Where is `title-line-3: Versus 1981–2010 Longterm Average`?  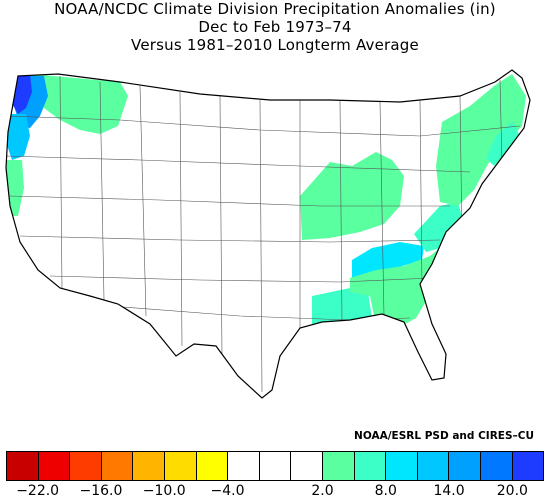
title-line-3: Versus 1981–2010 Longterm Average is located at coordinates (275, 45).